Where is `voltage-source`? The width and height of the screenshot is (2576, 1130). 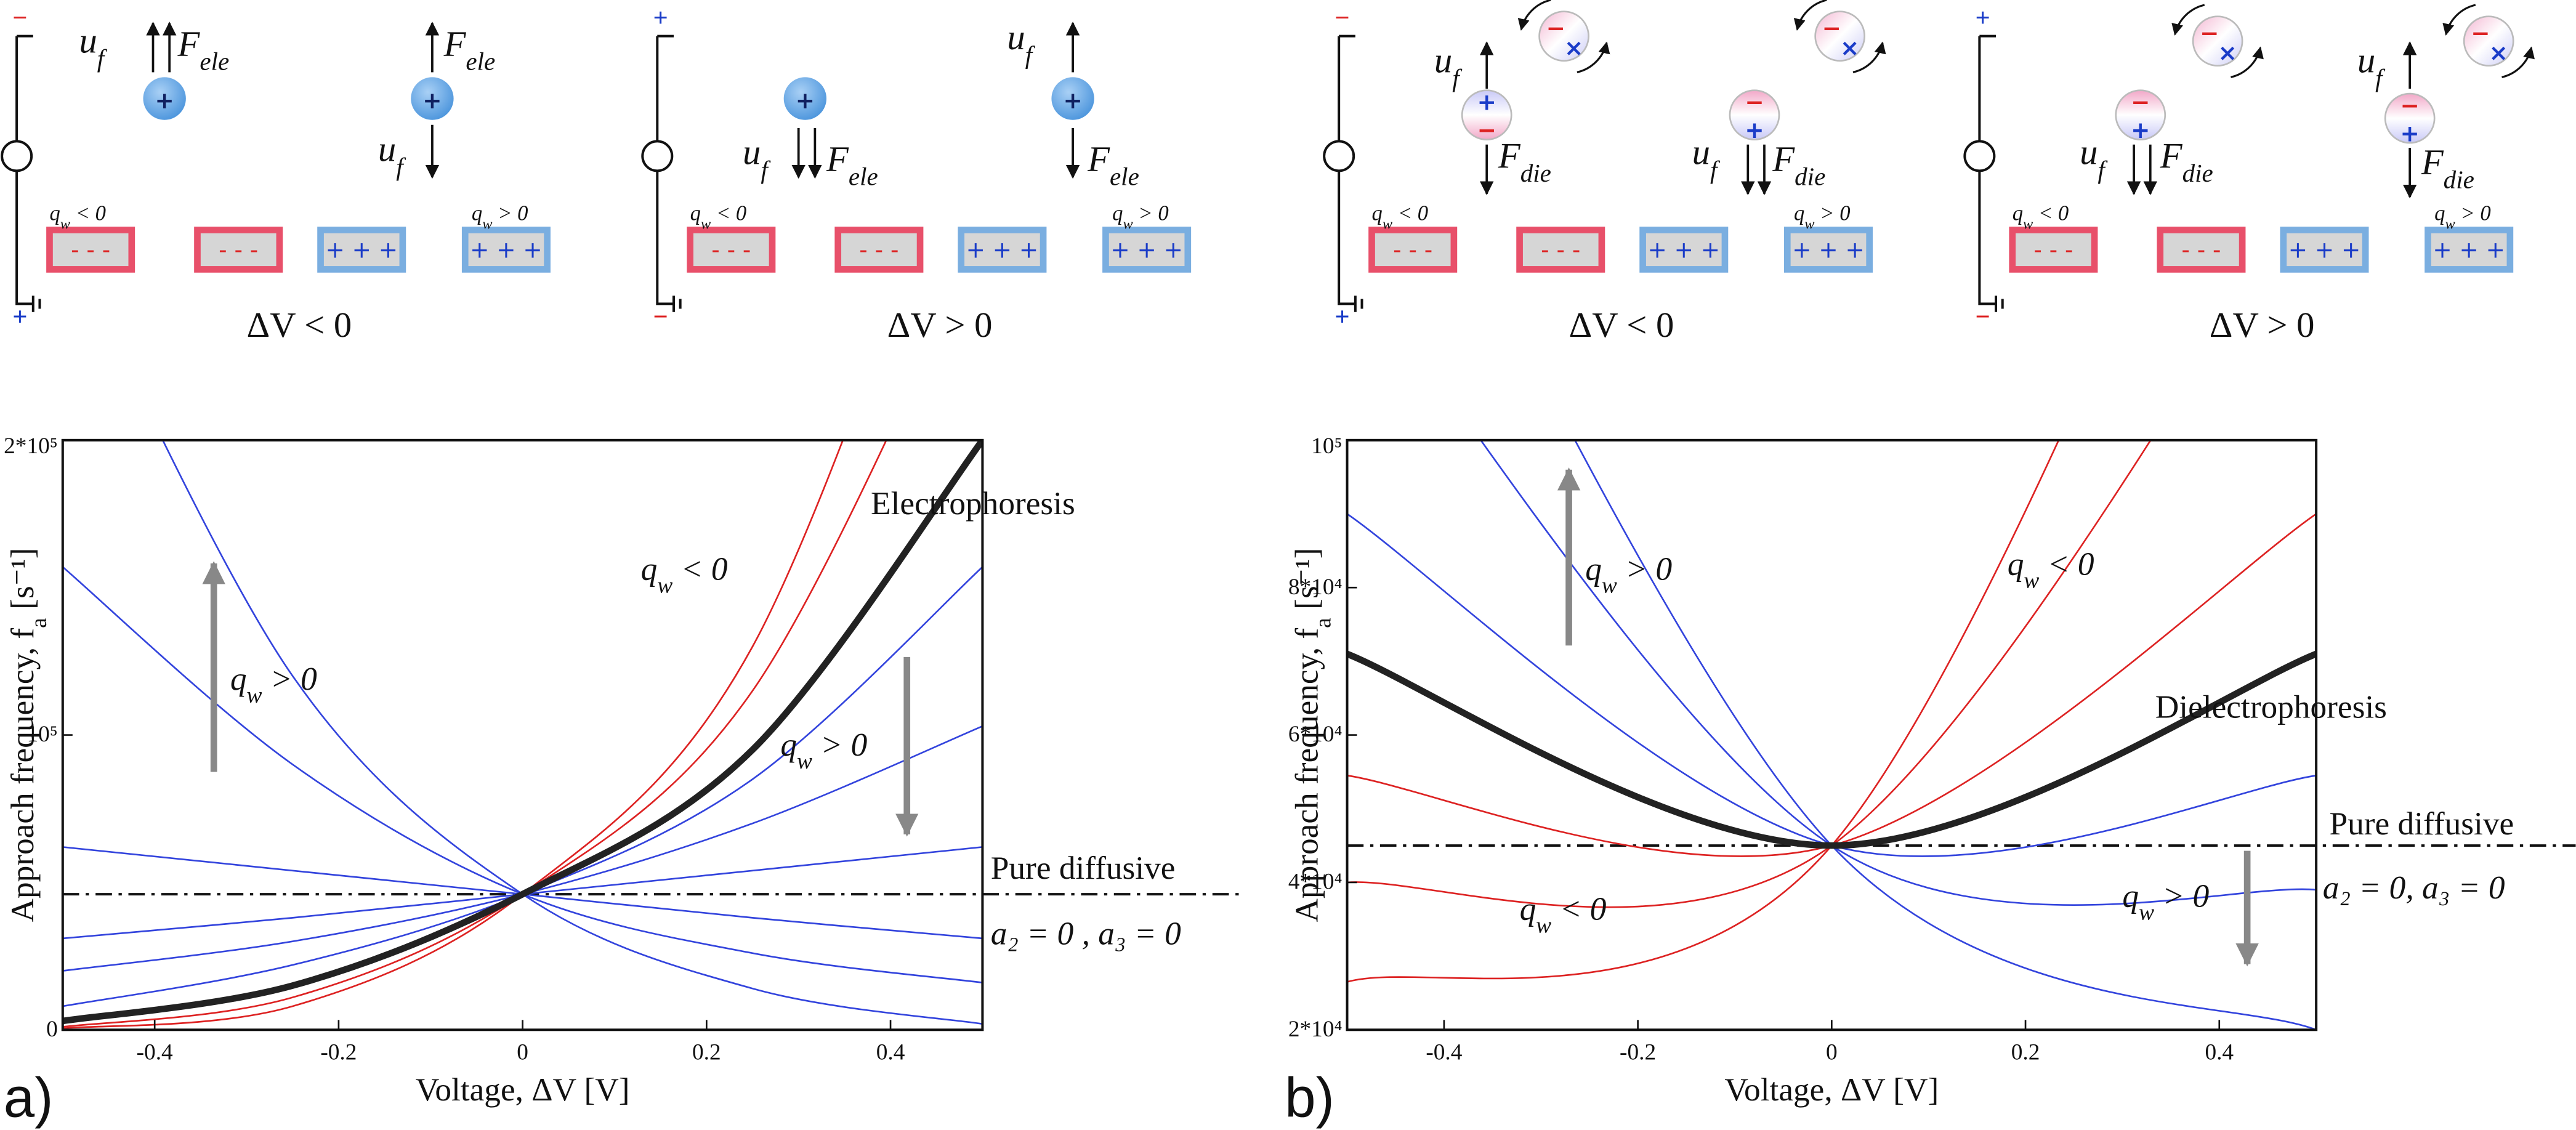
voltage-source is located at coordinates (657, 156).